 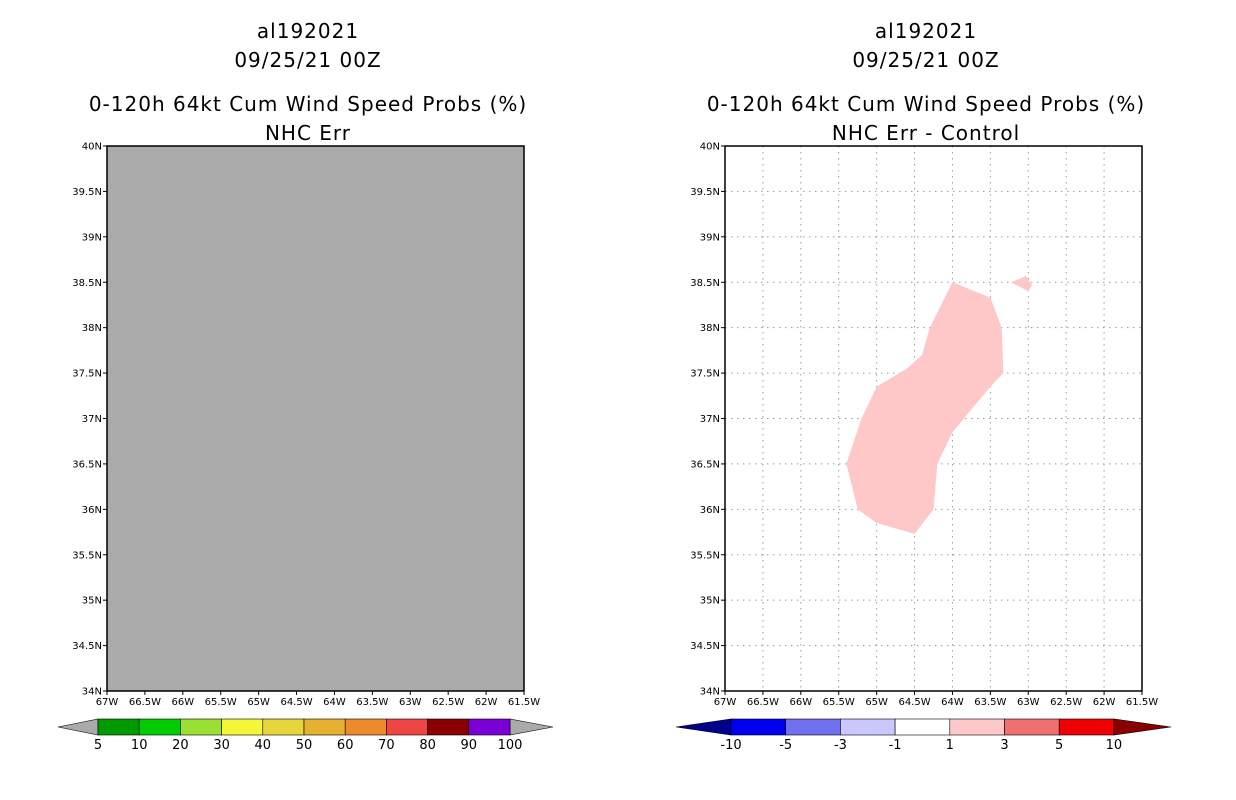 I want to click on x-tick-label: 63.5W, so click(x=372, y=702).